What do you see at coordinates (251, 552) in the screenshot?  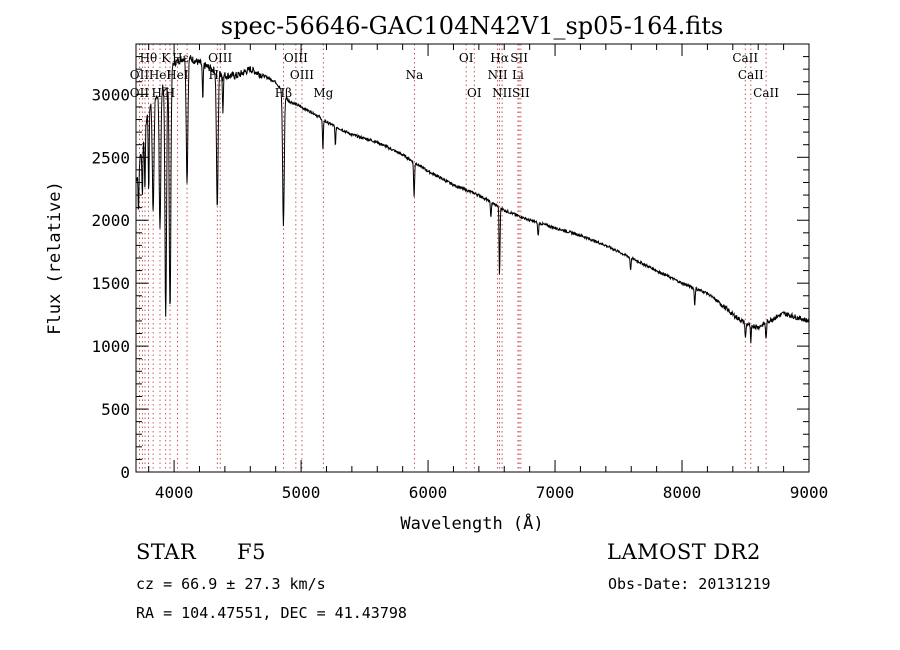 I see `object-subclass: F5` at bounding box center [251, 552].